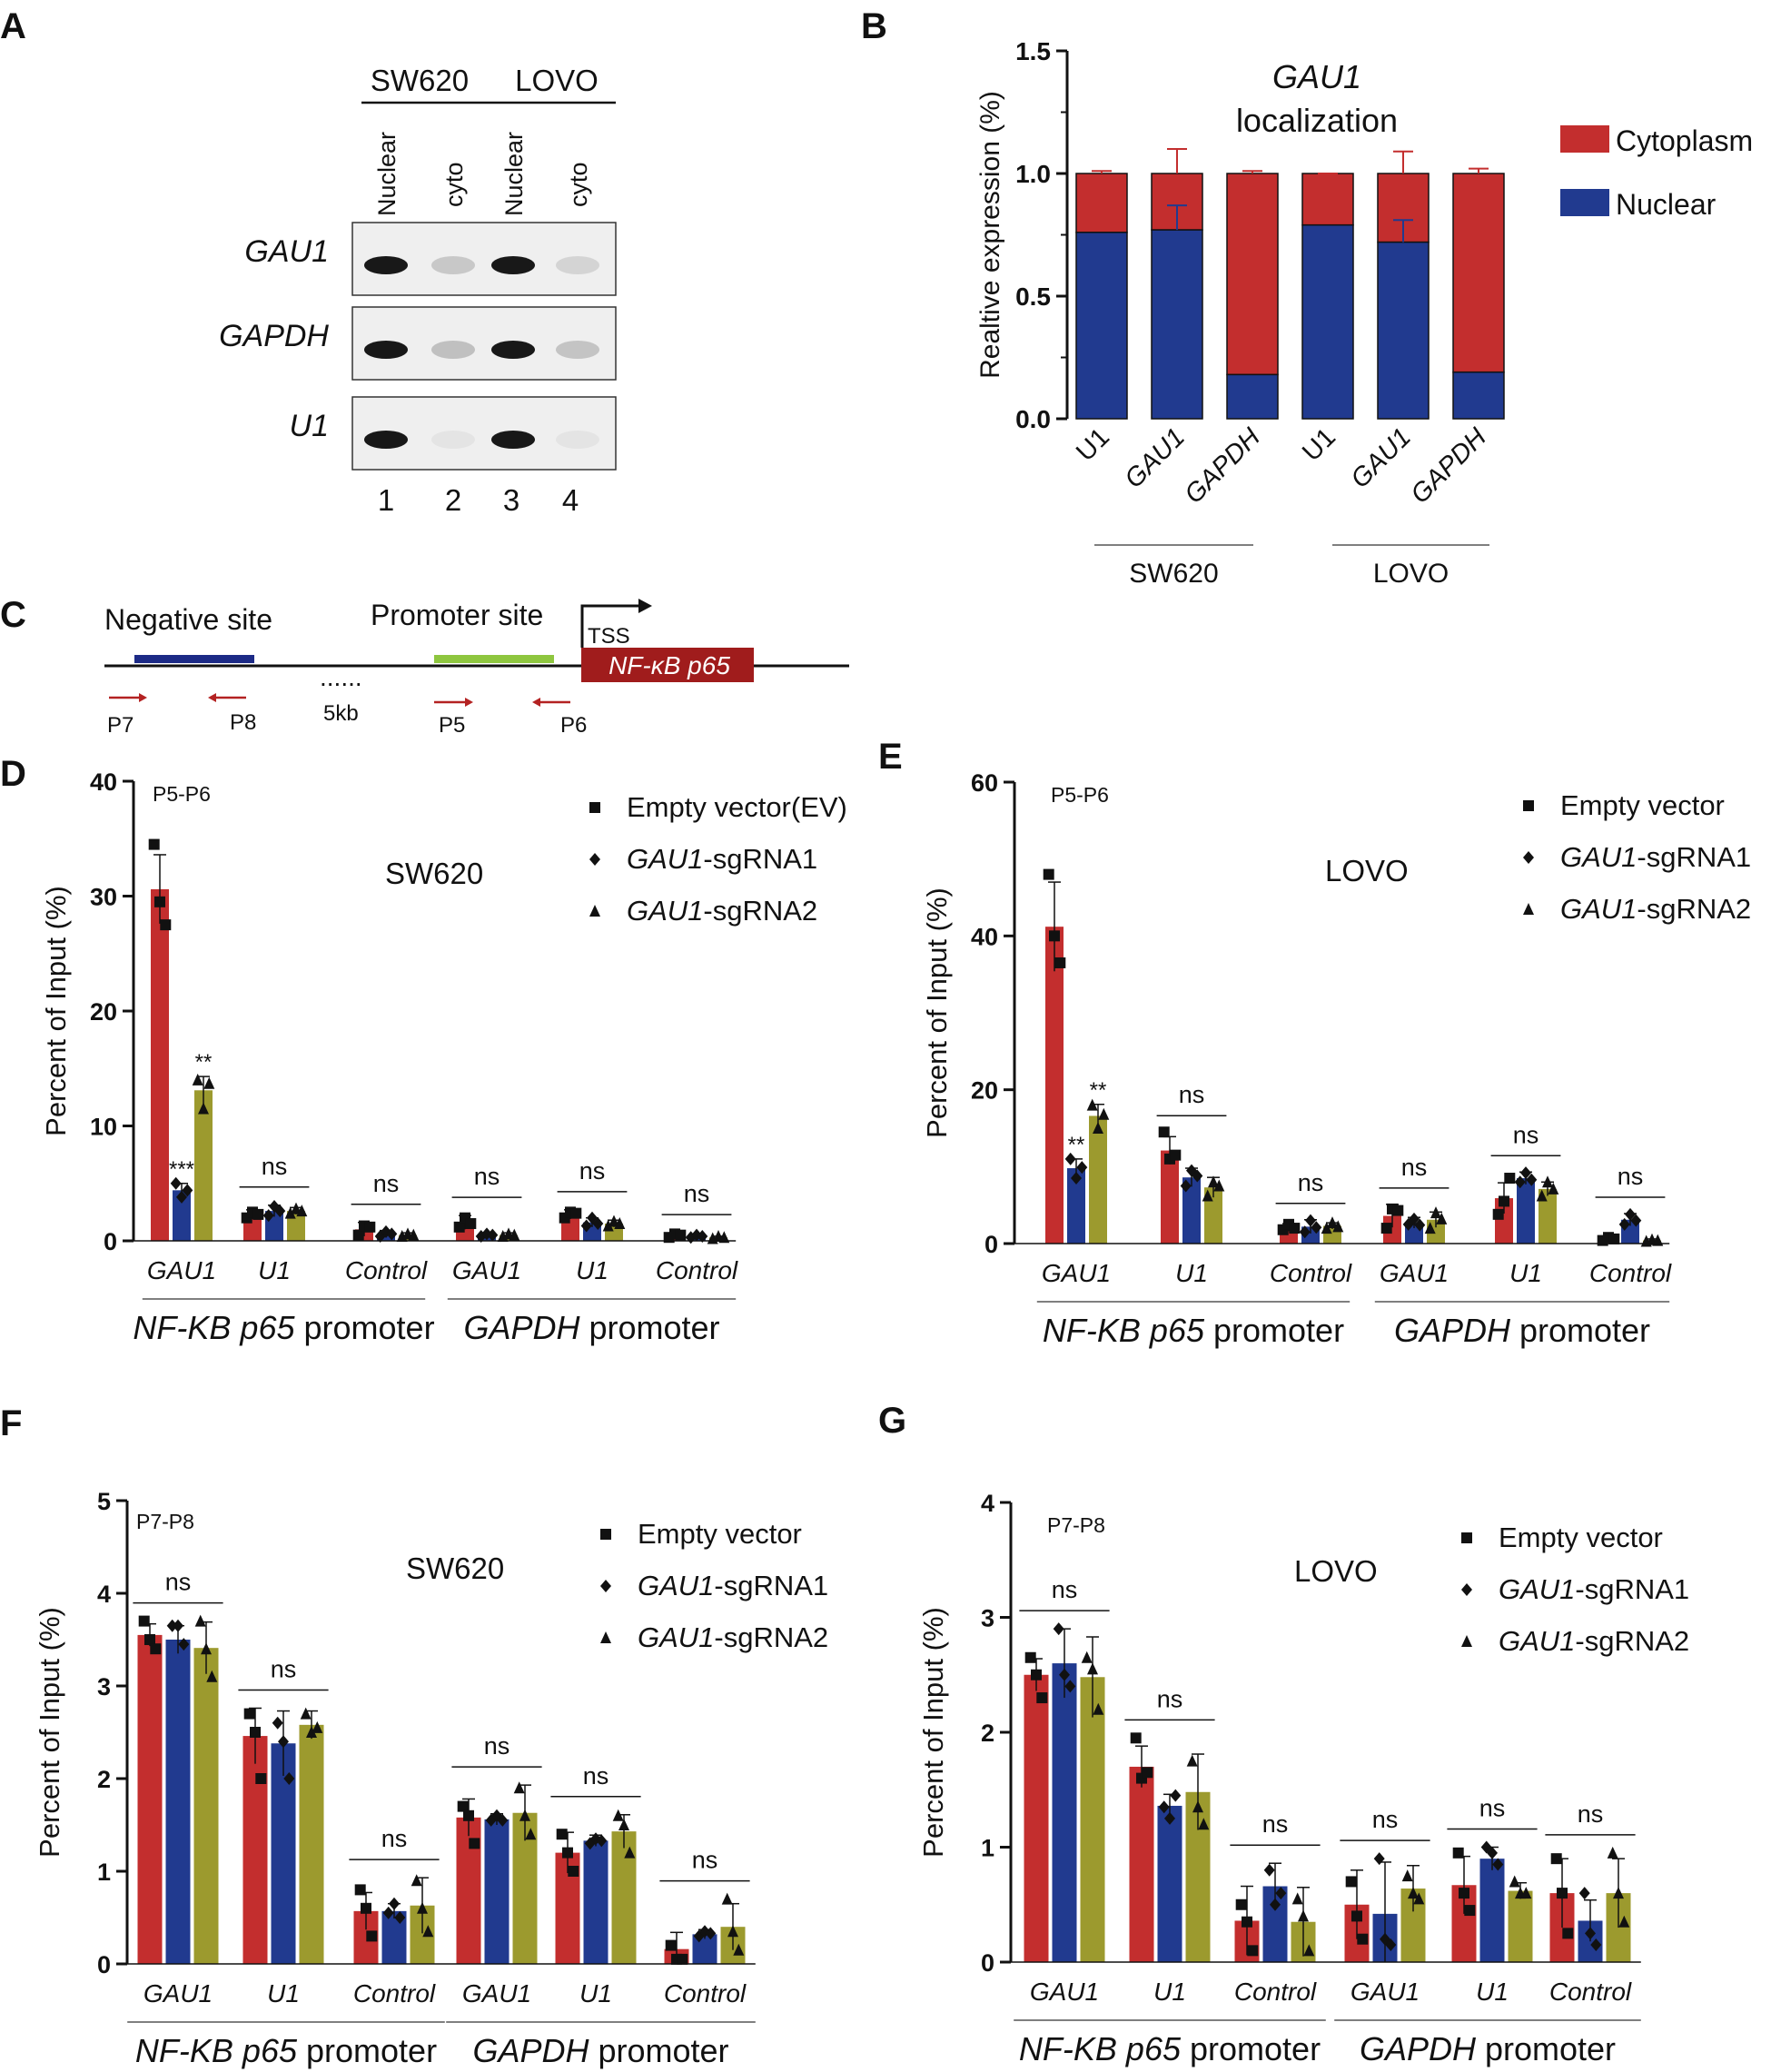 The width and height of the screenshot is (1771, 2072). Describe the element at coordinates (645, 606) in the screenshot. I see `tss-arrowhead` at that location.